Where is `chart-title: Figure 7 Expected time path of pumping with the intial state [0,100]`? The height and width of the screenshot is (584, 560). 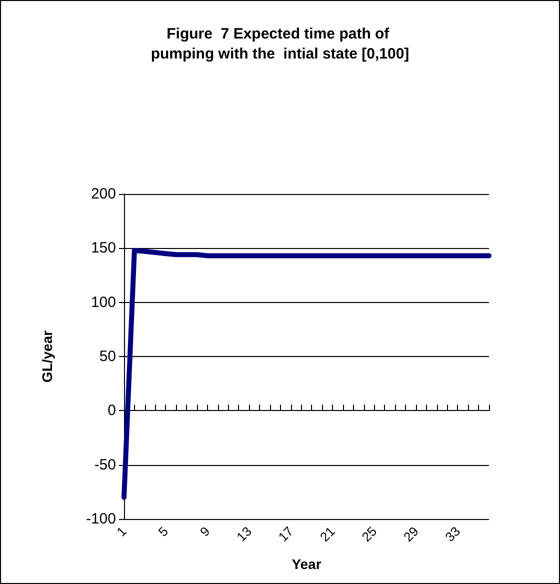
chart-title: Figure 7 Expected time path of pumping with the intial state [0,100] is located at coordinates (280, 44).